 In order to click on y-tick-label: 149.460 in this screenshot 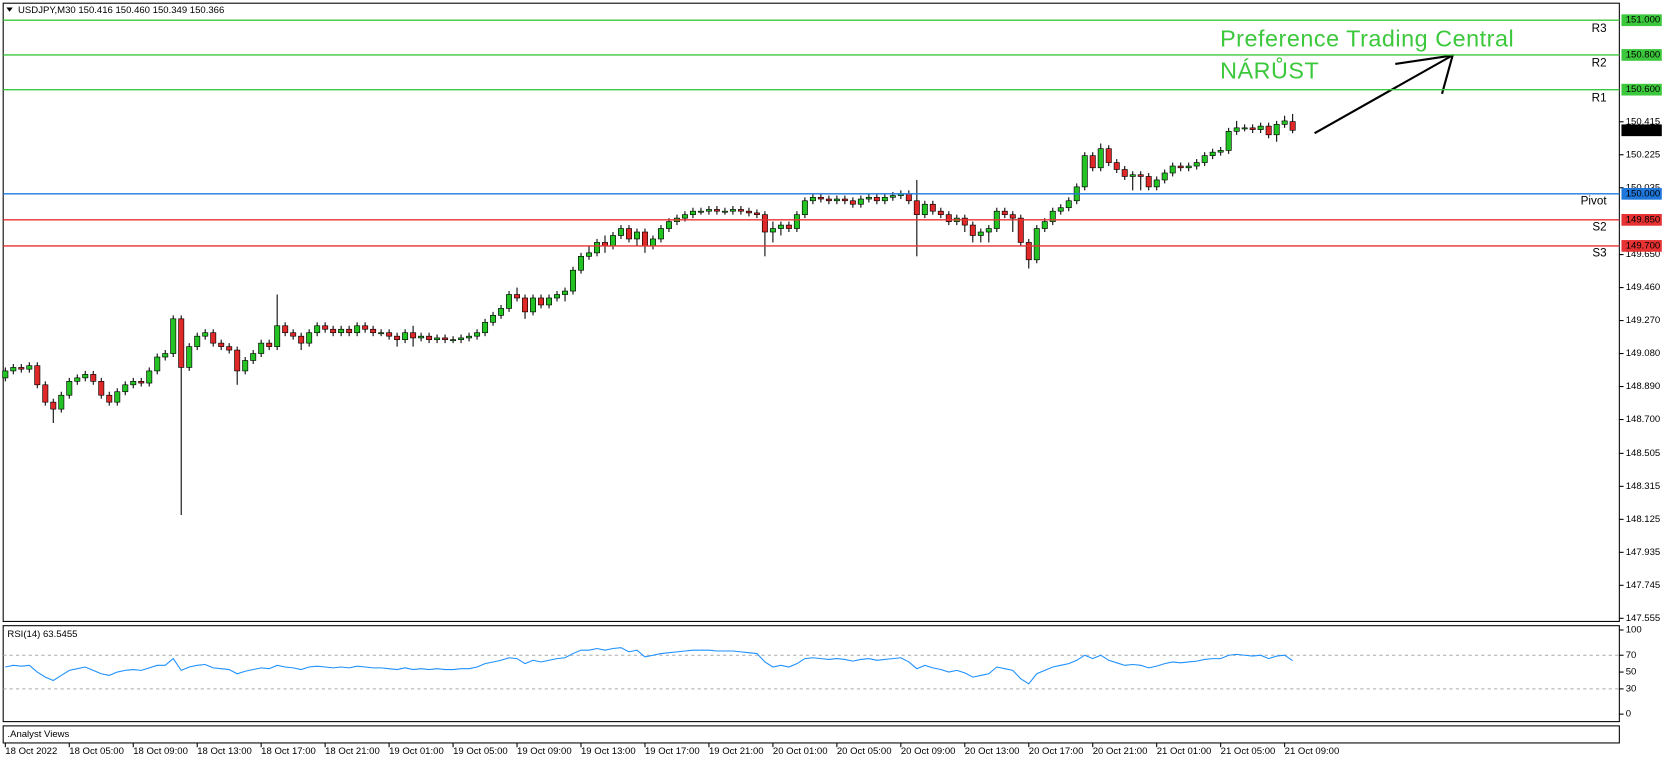, I will do `click(1643, 287)`.